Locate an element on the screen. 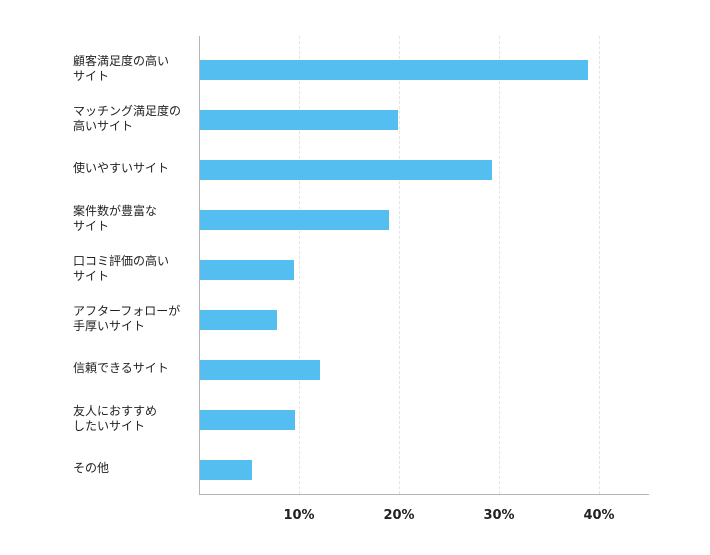  x-tick-label: 40% is located at coordinates (599, 515).